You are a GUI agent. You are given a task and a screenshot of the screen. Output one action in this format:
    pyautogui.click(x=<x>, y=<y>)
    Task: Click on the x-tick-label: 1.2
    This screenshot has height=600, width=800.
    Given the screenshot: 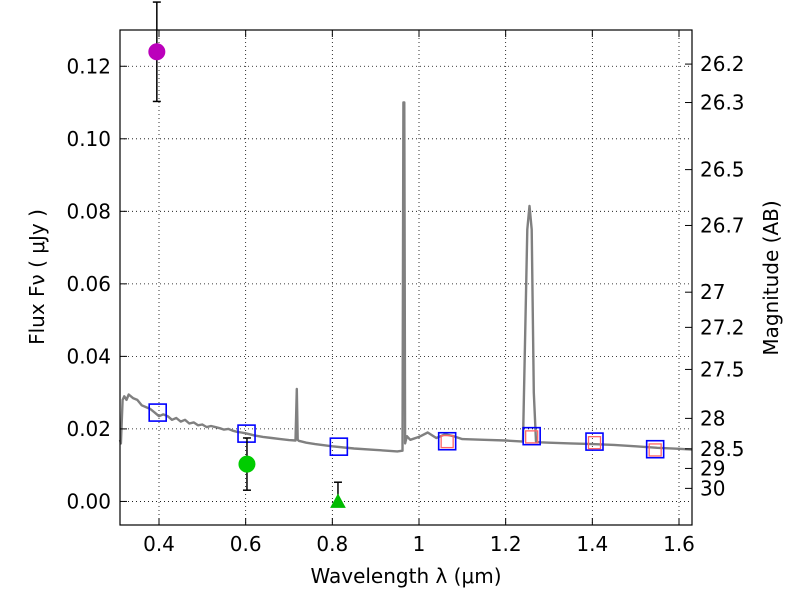 What is the action you would take?
    pyautogui.click(x=506, y=544)
    